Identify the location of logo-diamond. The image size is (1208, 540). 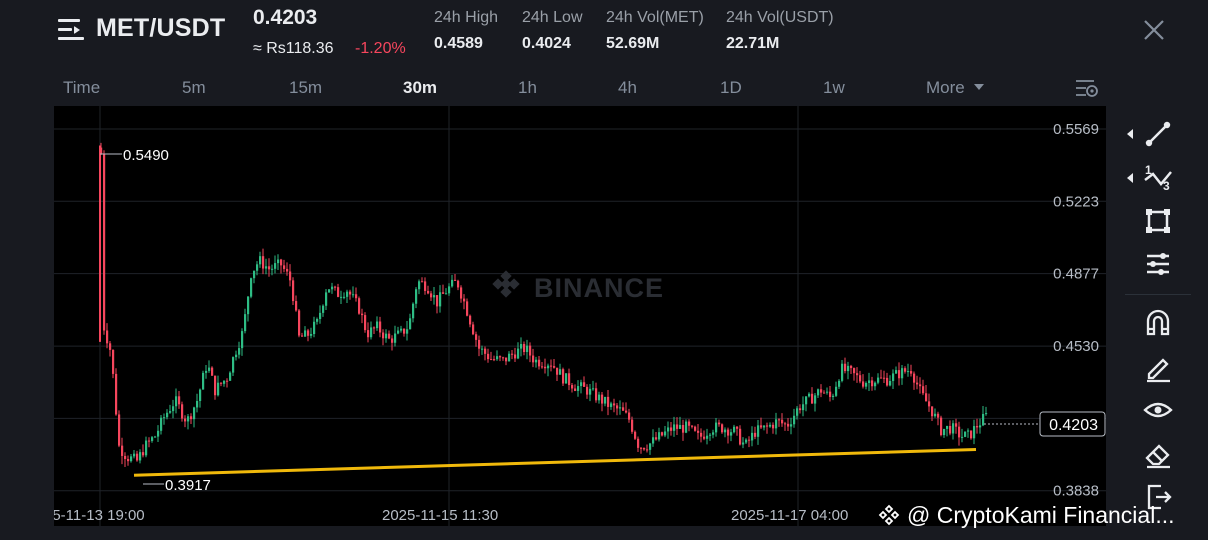
(506, 276).